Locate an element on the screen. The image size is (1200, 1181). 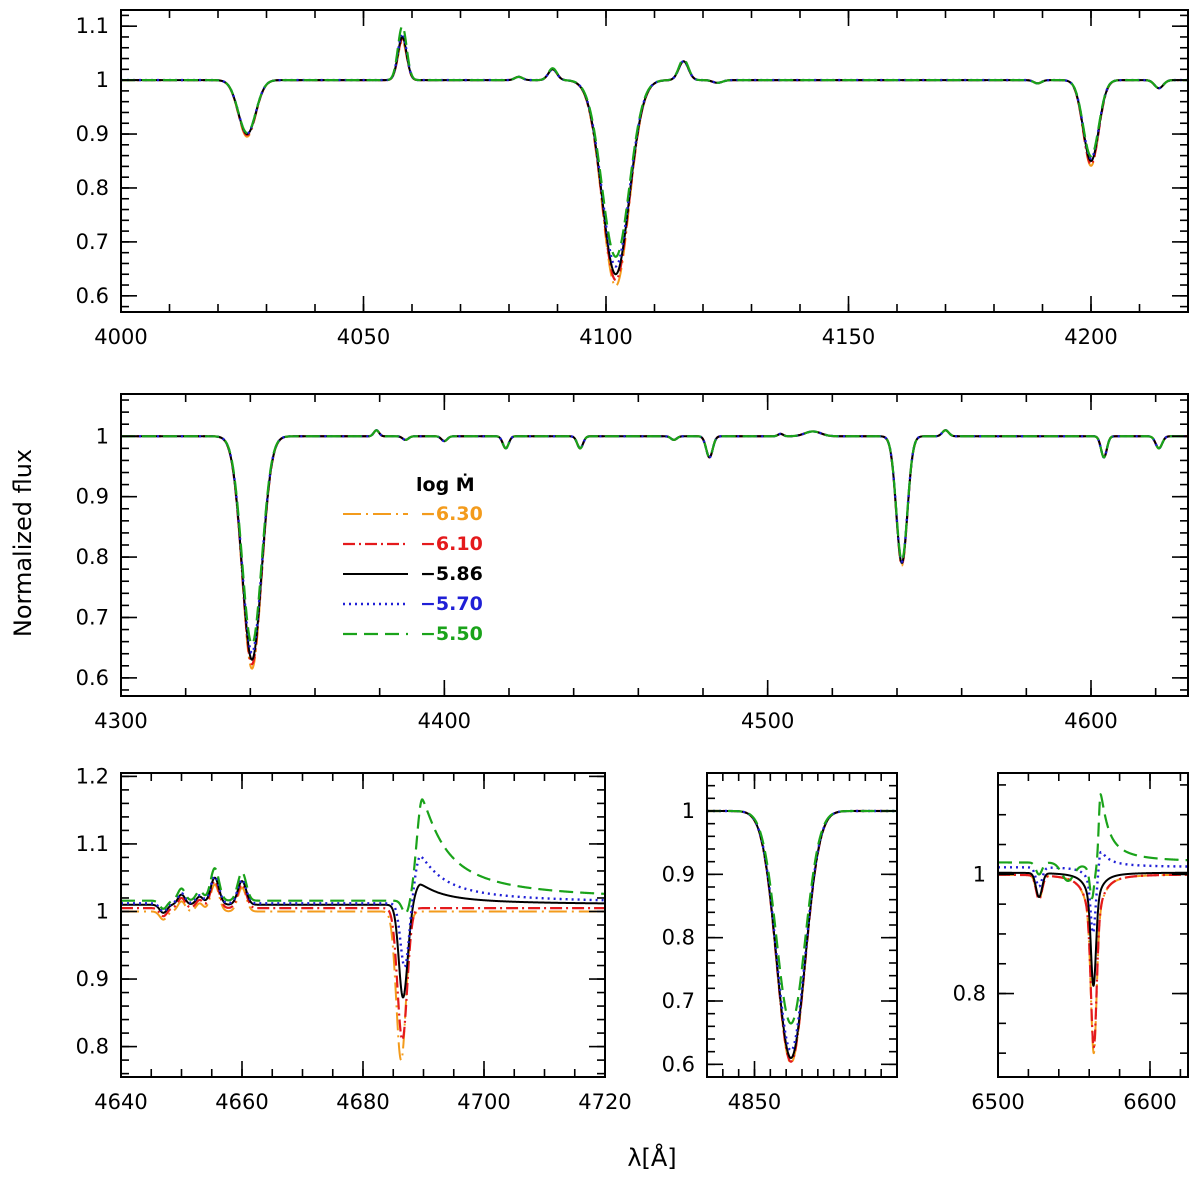
legend-title: log Ṁ is located at coordinates (445, 484).